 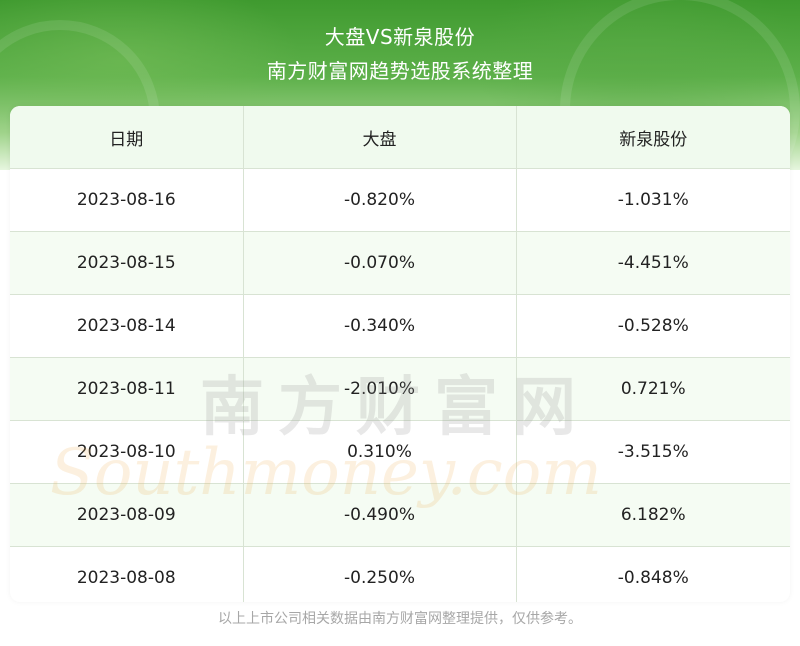 What do you see at coordinates (653, 263) in the screenshot?
I see `cell-stock-change: -4.451%` at bounding box center [653, 263].